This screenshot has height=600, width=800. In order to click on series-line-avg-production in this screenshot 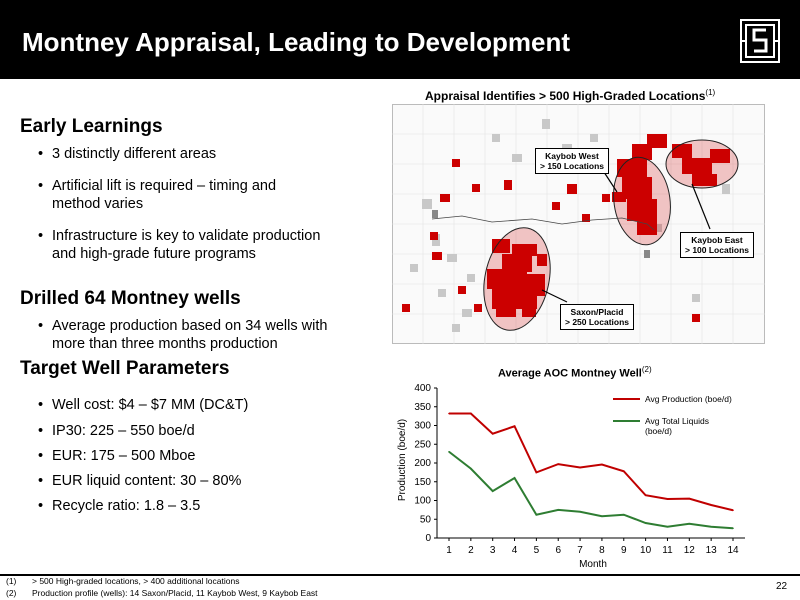, I will do `click(591, 462)`.